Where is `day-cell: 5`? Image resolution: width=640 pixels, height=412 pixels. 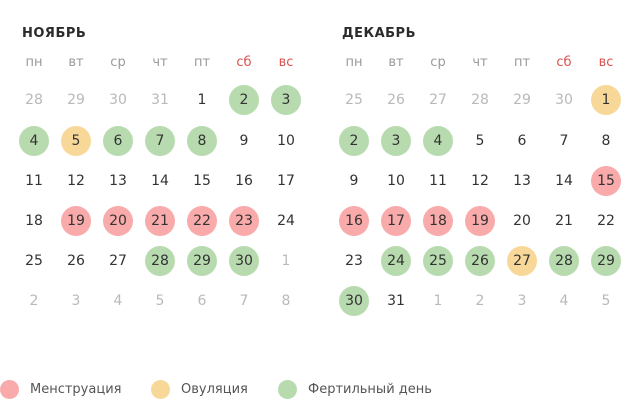
day-cell: 5 is located at coordinates (480, 141).